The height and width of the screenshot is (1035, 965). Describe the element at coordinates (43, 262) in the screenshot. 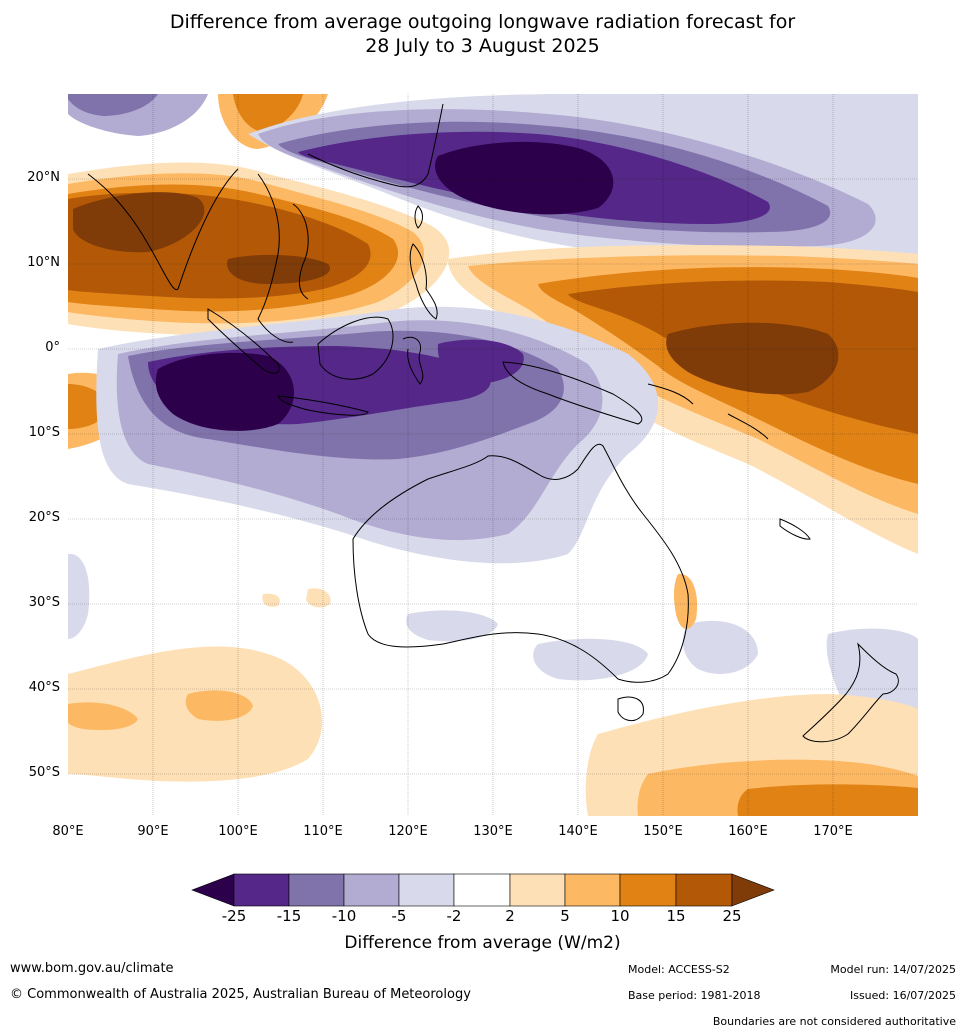

I see `lat-label-10n: 10°N` at that location.